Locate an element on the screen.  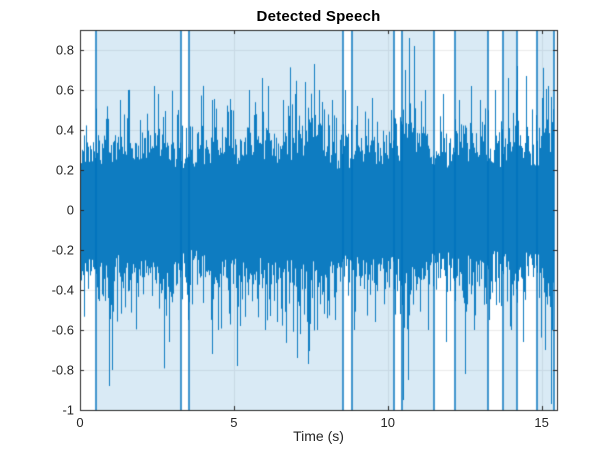
y-tick-label: 0 is located at coordinates (70, 210).